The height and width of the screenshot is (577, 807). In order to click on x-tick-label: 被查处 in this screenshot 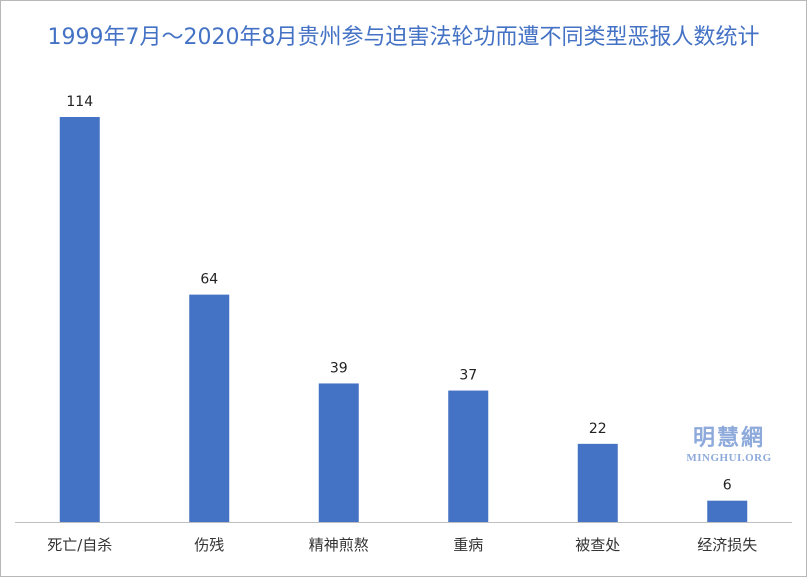, I will do `click(597, 545)`.